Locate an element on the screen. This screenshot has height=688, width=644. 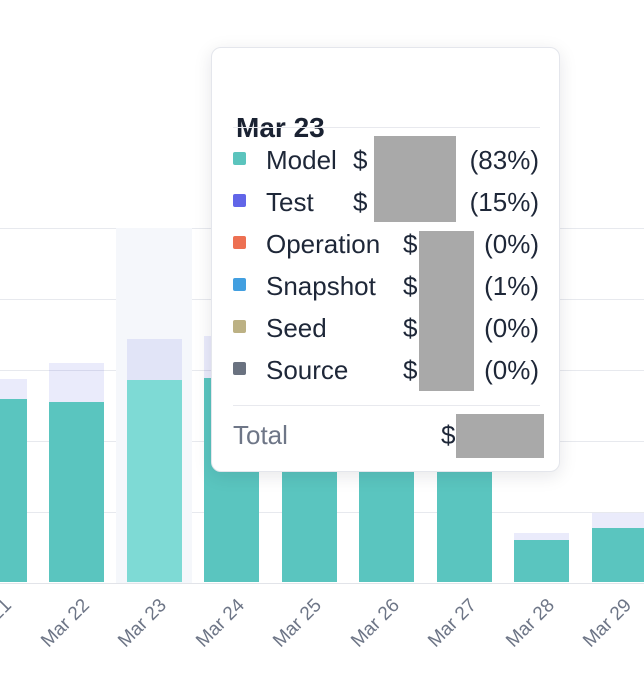
bar-mar-21-test-segment is located at coordinates (13, 389).